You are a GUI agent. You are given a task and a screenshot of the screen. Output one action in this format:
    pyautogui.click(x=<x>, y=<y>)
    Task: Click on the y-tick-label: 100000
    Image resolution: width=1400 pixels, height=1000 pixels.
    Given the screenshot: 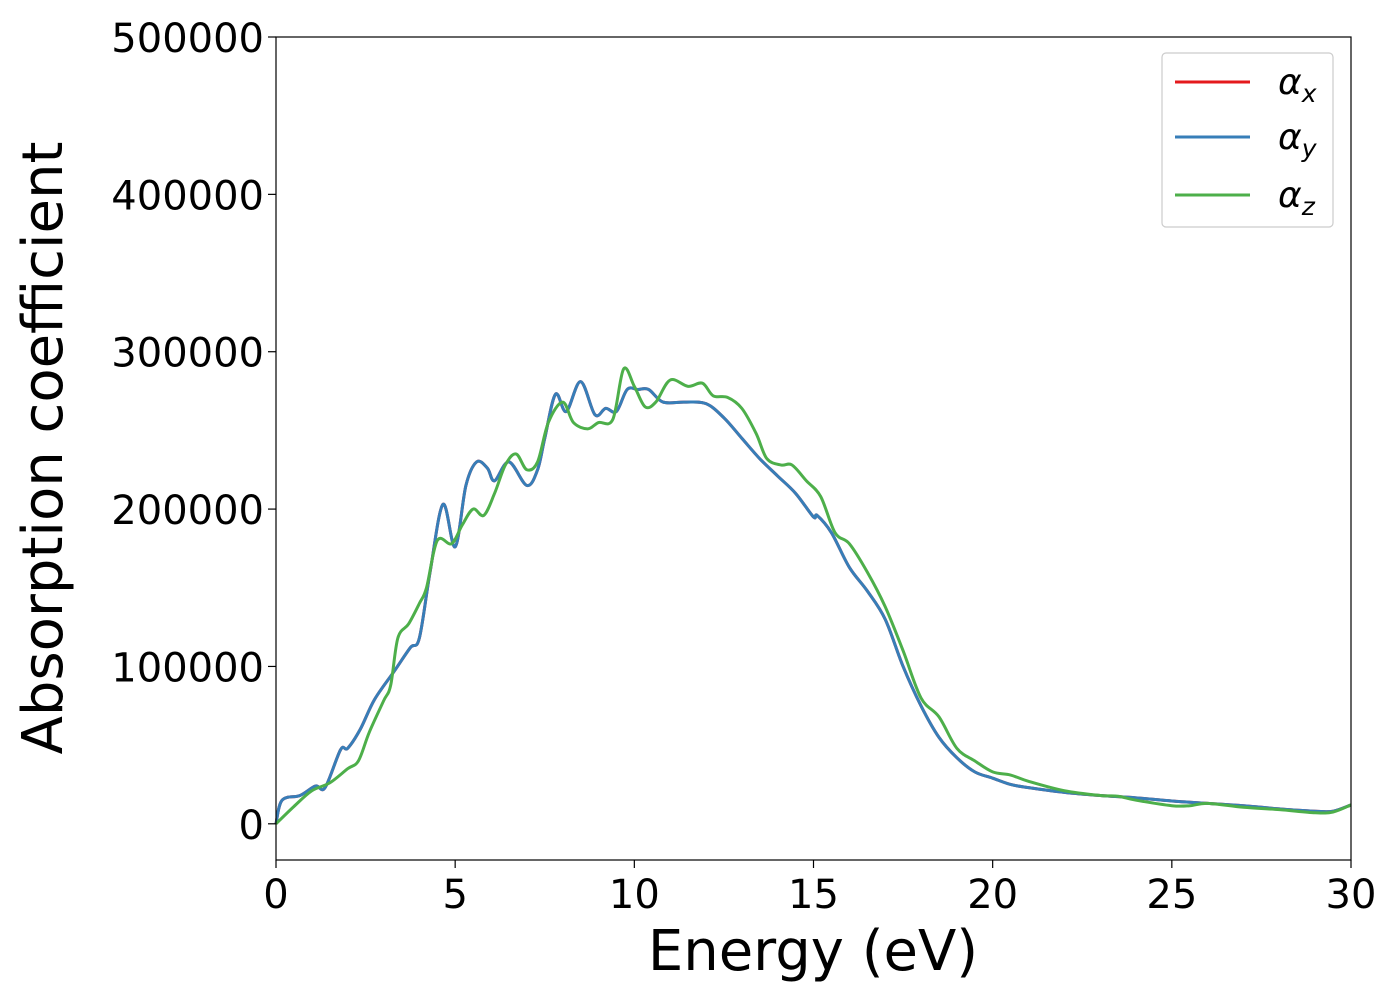 What is the action you would take?
    pyautogui.click(x=187, y=668)
    